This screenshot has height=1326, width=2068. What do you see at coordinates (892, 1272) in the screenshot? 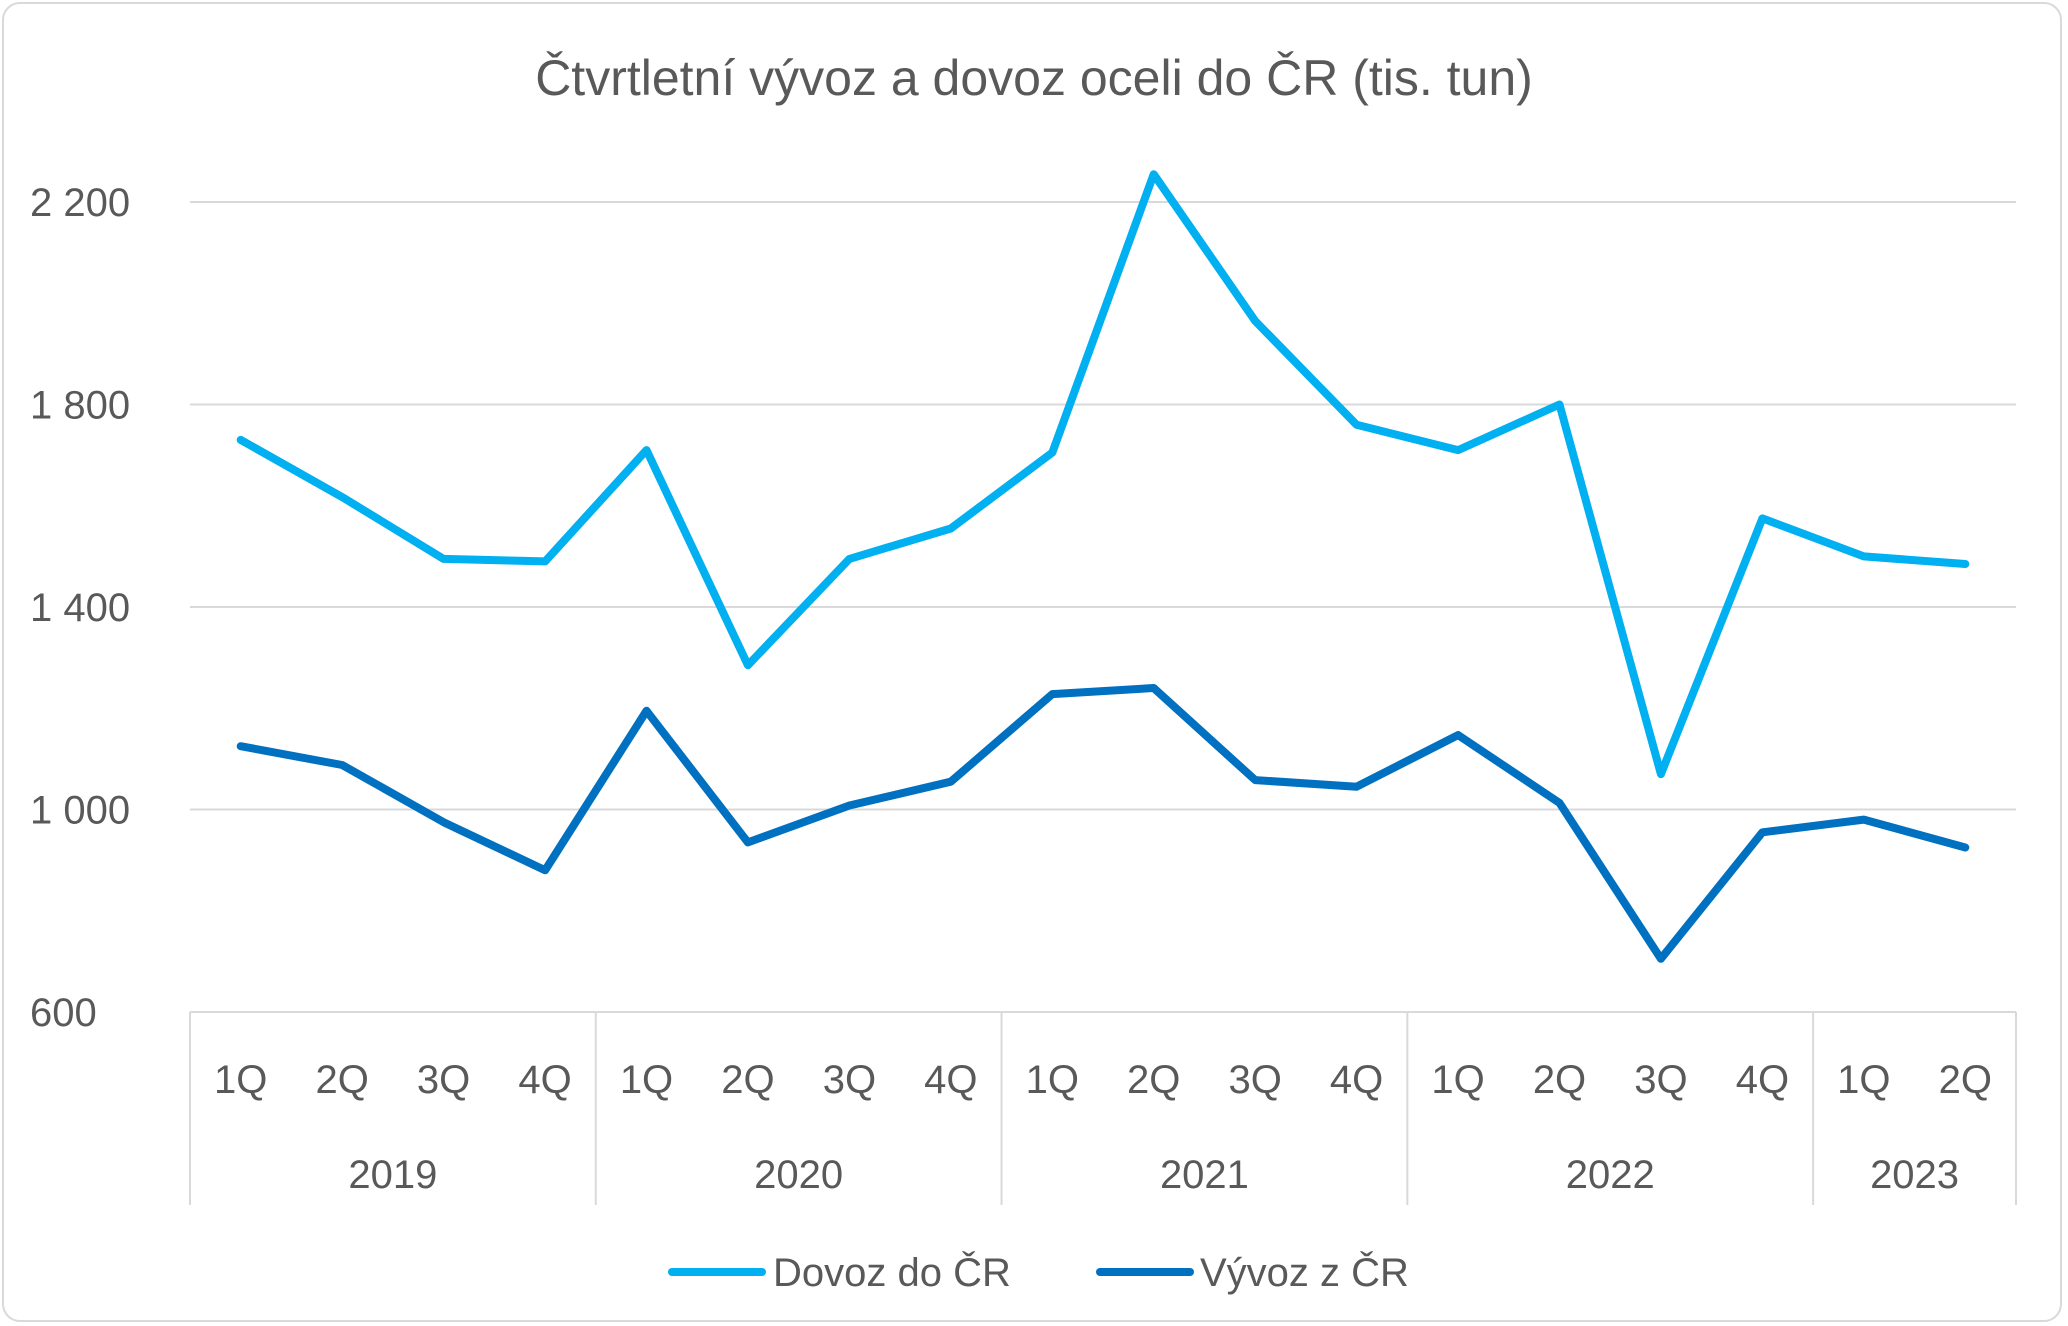
I see `legend-label: Dovoz do ČR` at bounding box center [892, 1272].